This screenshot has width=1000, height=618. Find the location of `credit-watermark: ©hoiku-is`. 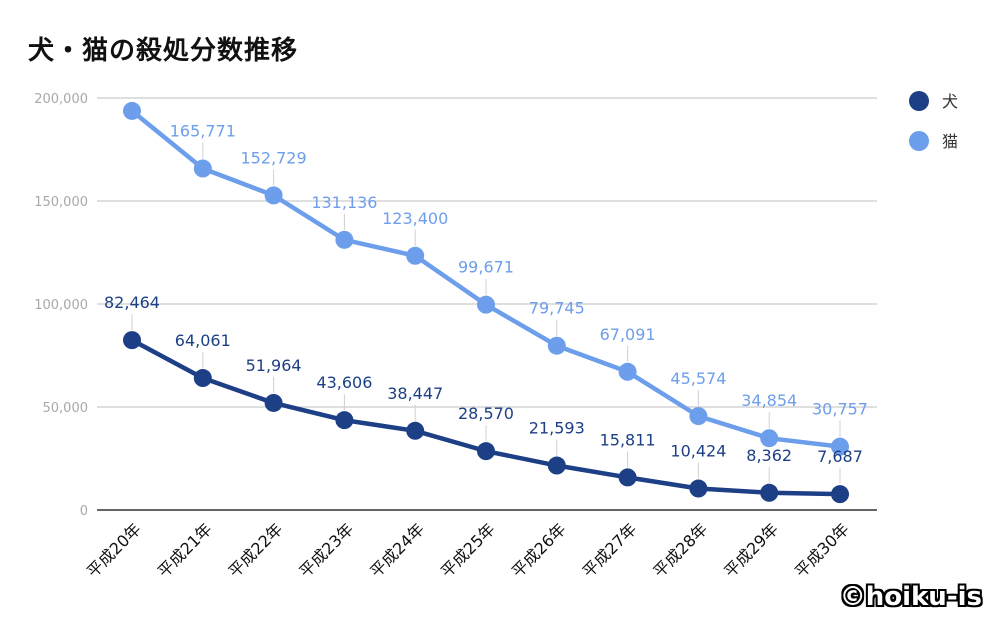

credit-watermark: ©hoiku-is is located at coordinates (910, 597).